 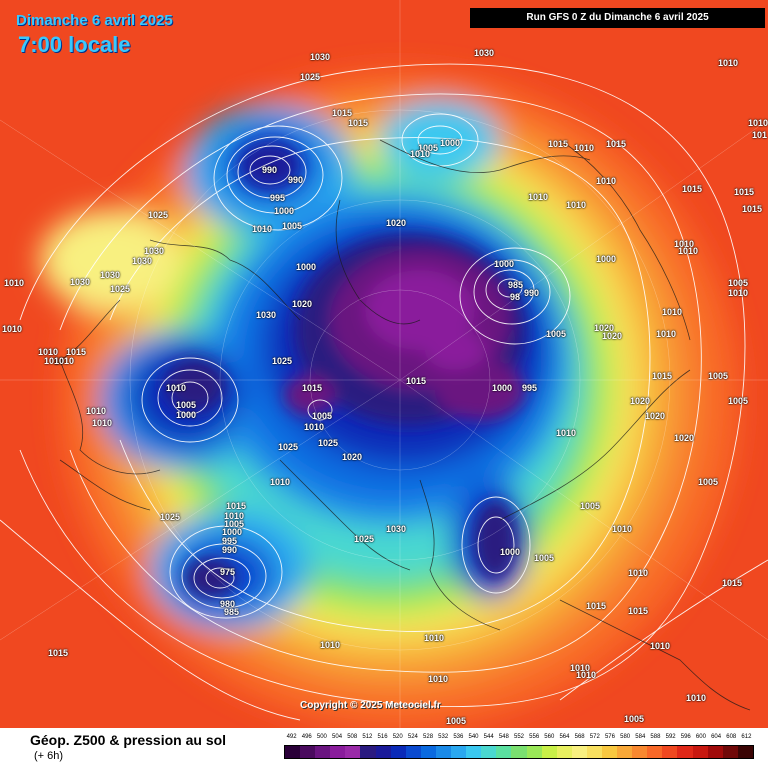 I want to click on map-time: 7:00 locale, so click(x=74, y=44).